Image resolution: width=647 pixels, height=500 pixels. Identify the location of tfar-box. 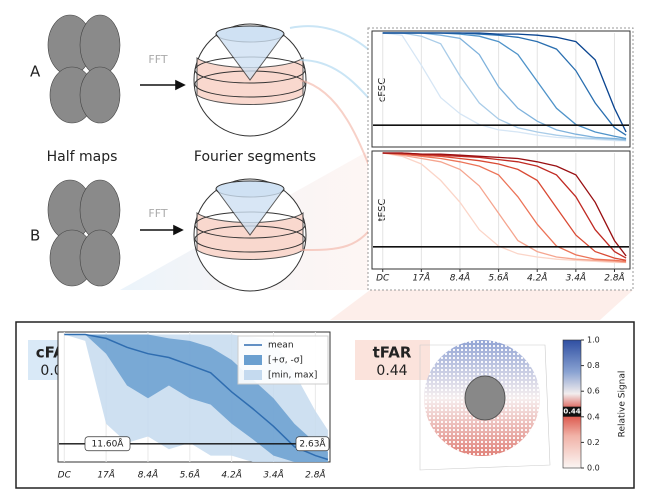
(392, 360).